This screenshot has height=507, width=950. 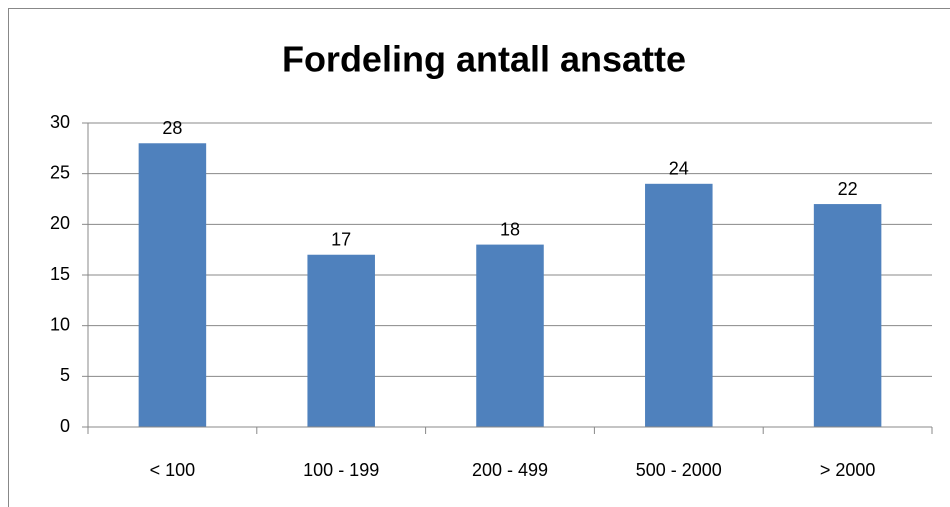 I want to click on y-tick-label: 5, so click(x=65, y=375).